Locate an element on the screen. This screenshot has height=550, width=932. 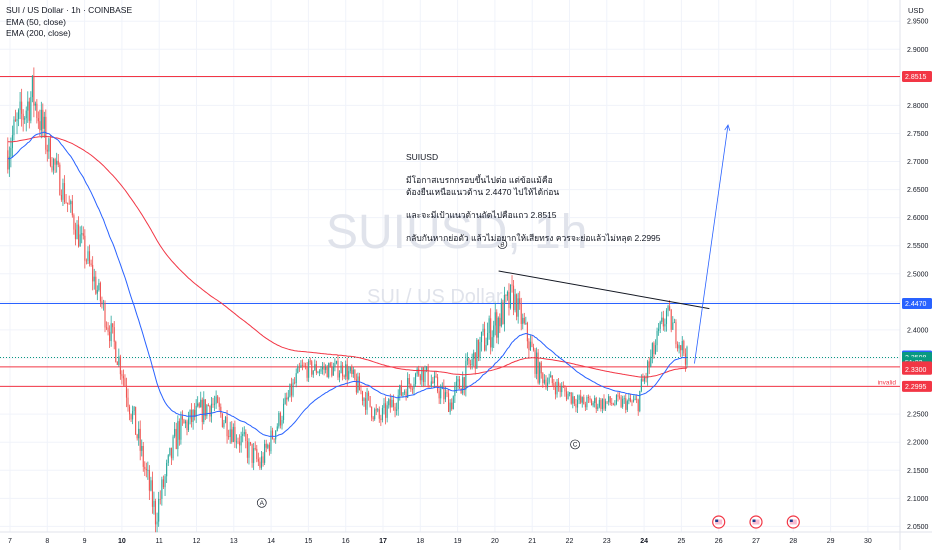
x-tick-label: 30 is located at coordinates (868, 541).